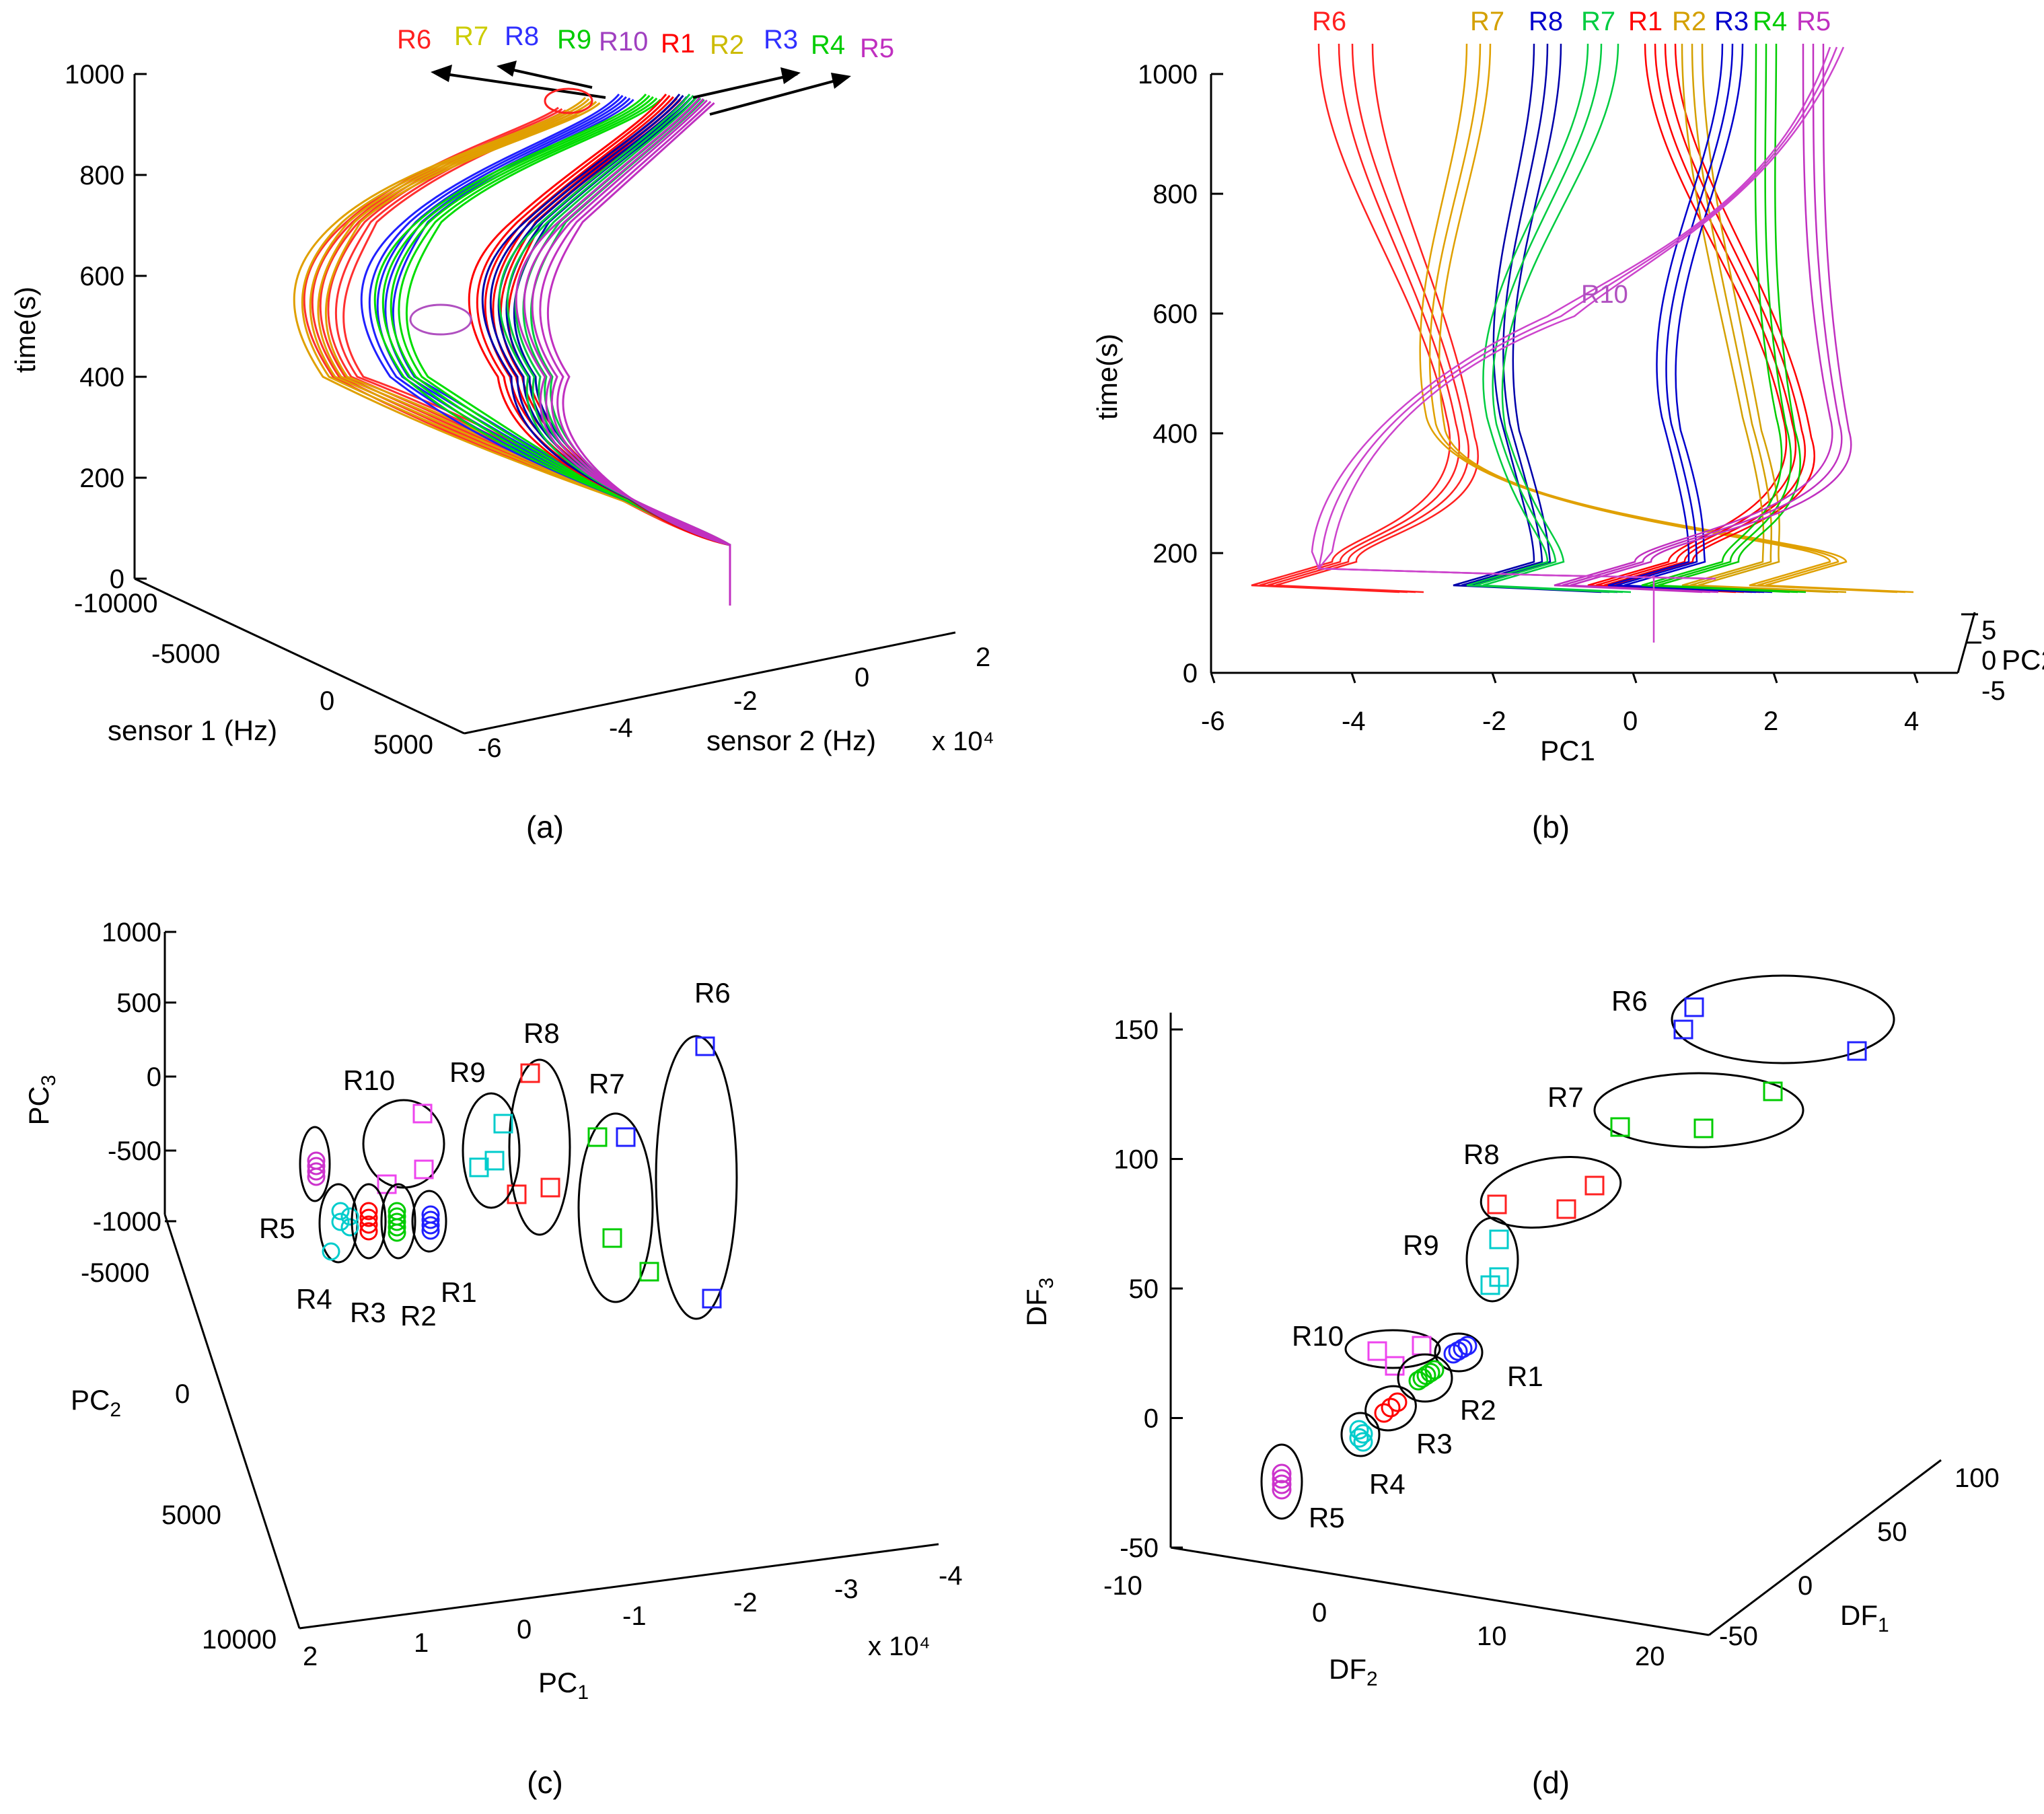 This screenshot has width=2044, height=1814. Describe the element at coordinates (115, 1273) in the screenshot. I see `c-ytick-0: -5000` at that location.